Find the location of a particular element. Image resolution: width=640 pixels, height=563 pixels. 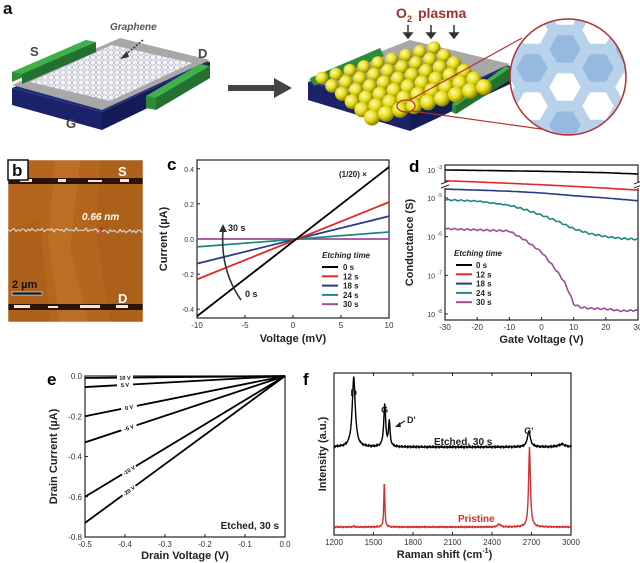

series-label-pristine: Pristine is located at coordinates (476, 519).